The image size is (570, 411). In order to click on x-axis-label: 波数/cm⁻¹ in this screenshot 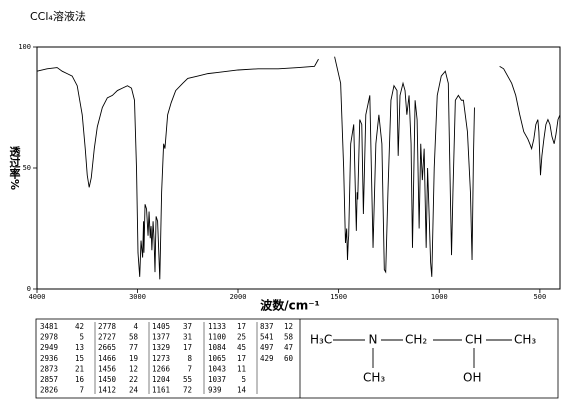, I will do `click(290, 305)`.